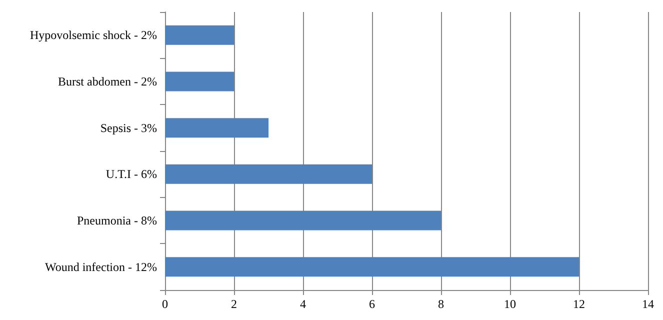  I want to click on y-tick-label: Hypovolsemic shock - 2%, so click(93, 35).